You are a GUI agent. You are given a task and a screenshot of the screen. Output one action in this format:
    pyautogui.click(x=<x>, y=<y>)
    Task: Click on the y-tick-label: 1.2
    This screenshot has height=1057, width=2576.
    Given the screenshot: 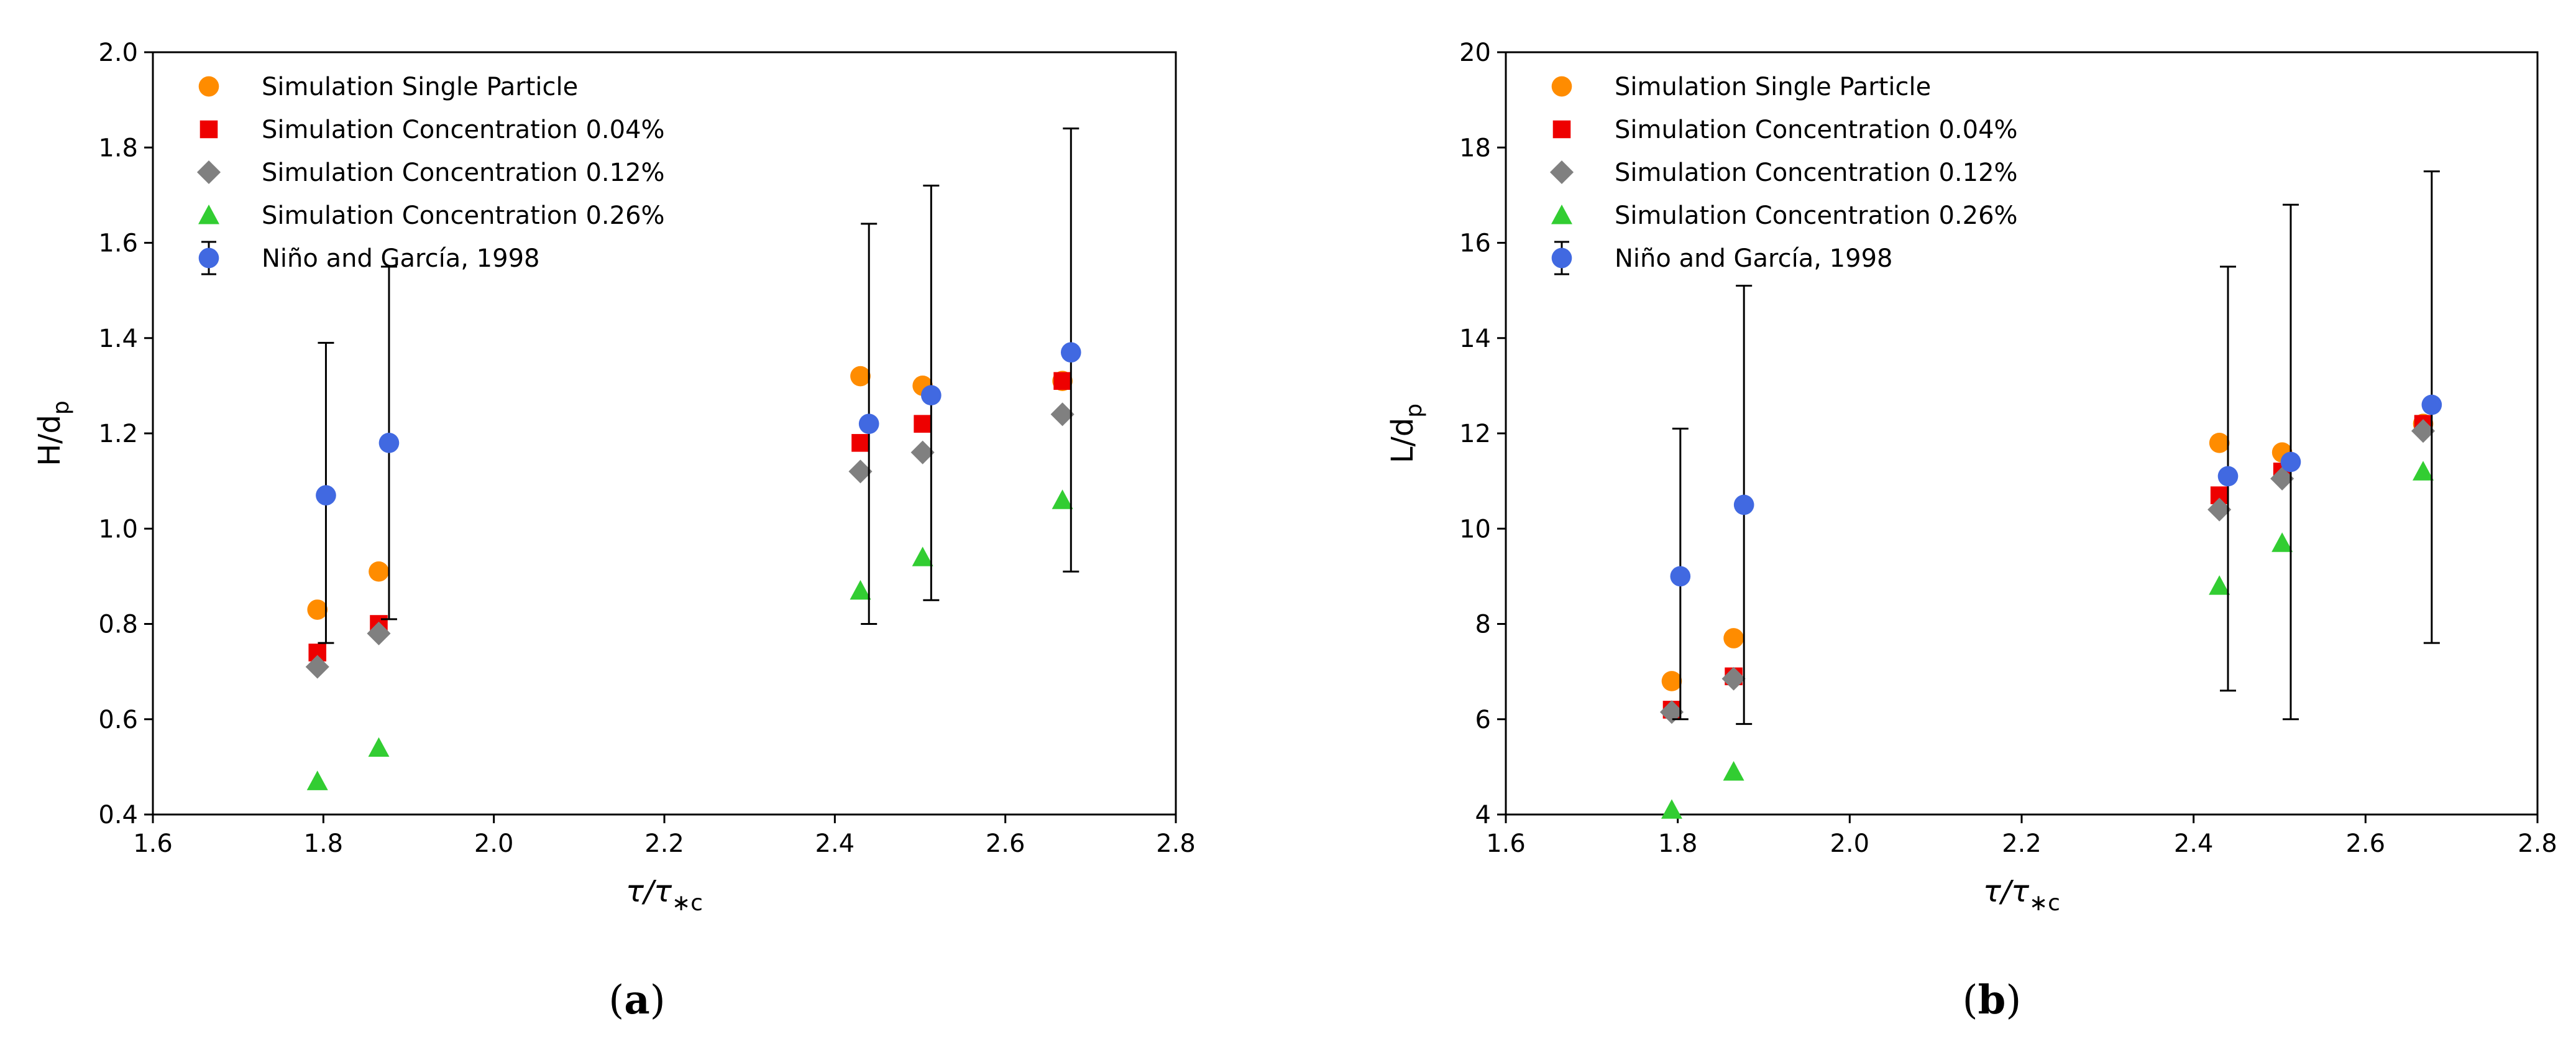 What is the action you would take?
    pyautogui.click(x=118, y=434)
    